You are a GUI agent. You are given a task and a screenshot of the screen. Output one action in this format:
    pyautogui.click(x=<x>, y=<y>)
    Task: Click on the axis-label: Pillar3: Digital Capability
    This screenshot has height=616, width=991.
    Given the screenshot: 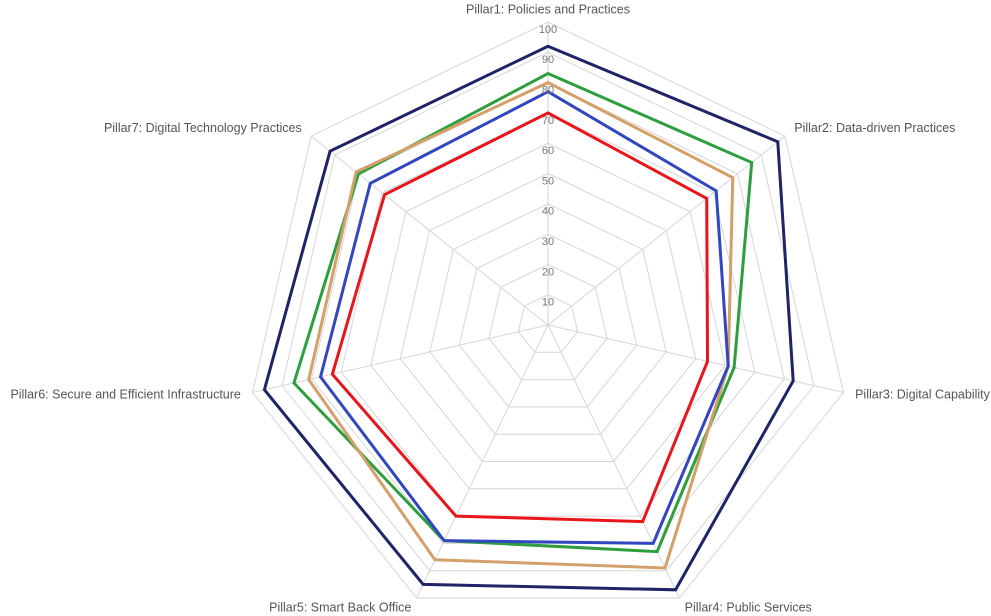 What is the action you would take?
    pyautogui.click(x=923, y=394)
    